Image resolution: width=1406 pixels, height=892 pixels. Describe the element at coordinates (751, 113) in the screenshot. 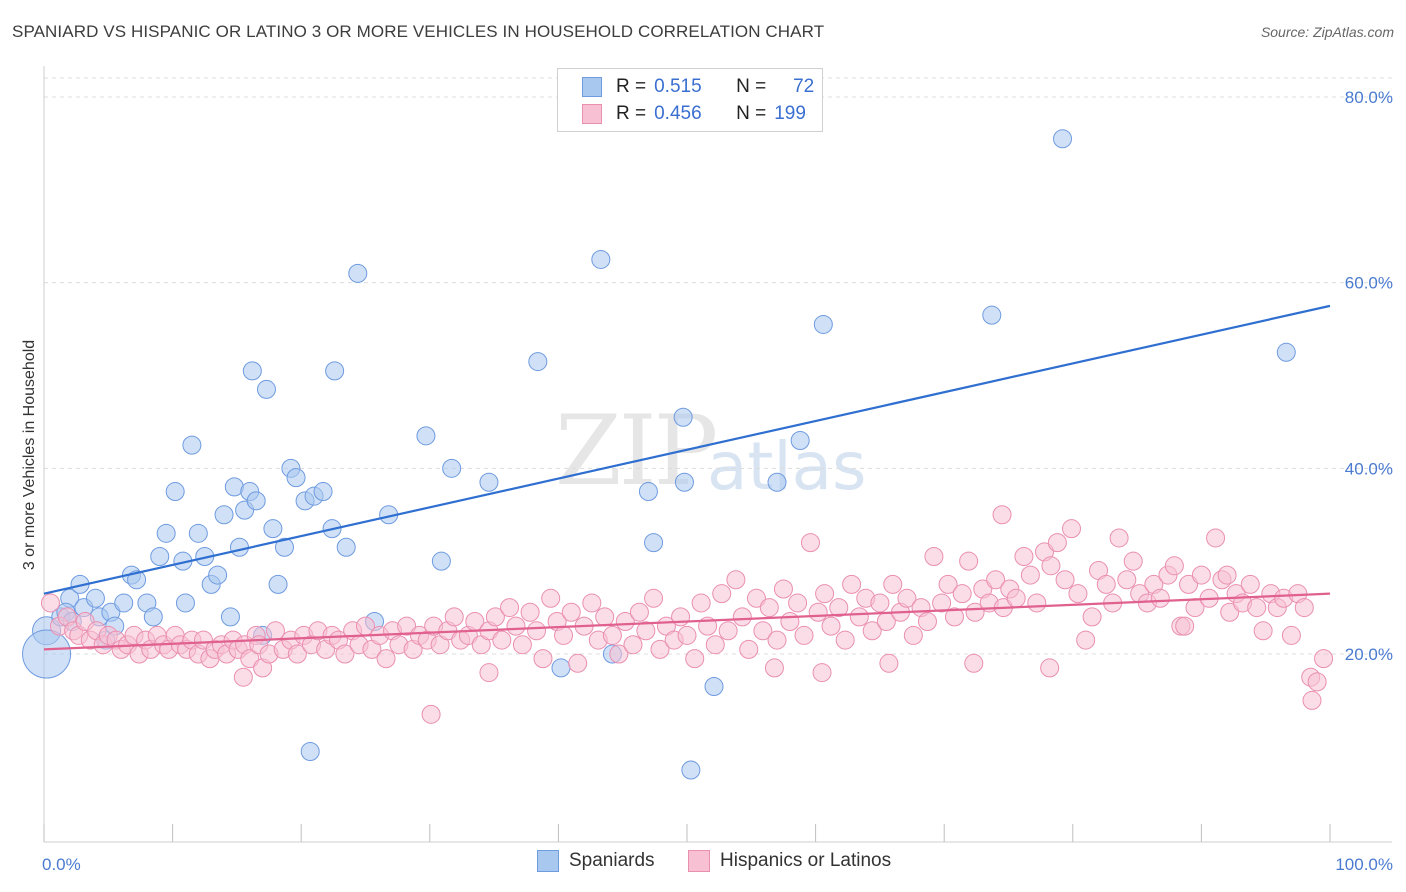

I see `legend-n-label: N =` at that location.